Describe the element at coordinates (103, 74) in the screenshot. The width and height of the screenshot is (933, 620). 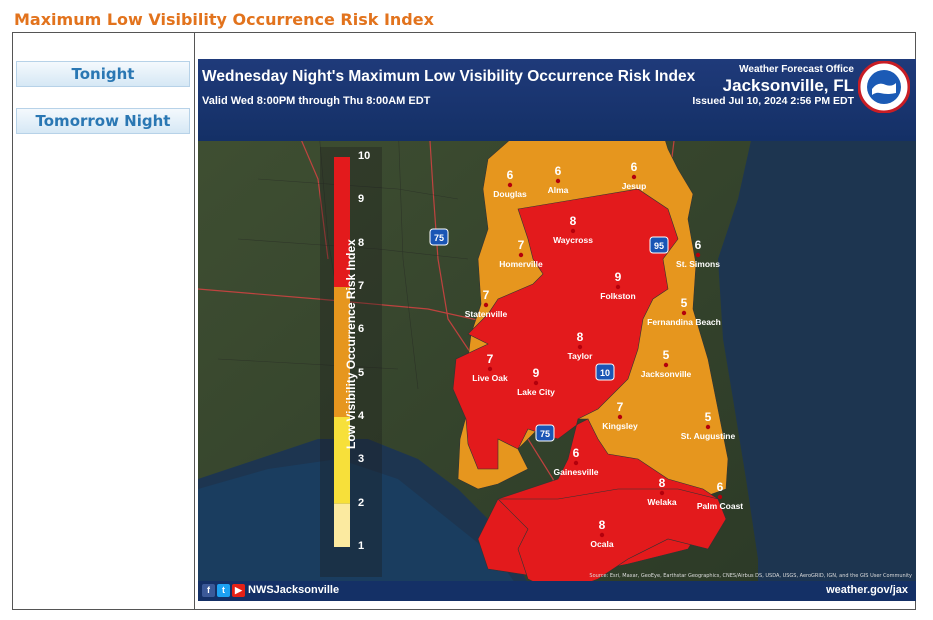
I see `tonight-button: Tonight` at that location.